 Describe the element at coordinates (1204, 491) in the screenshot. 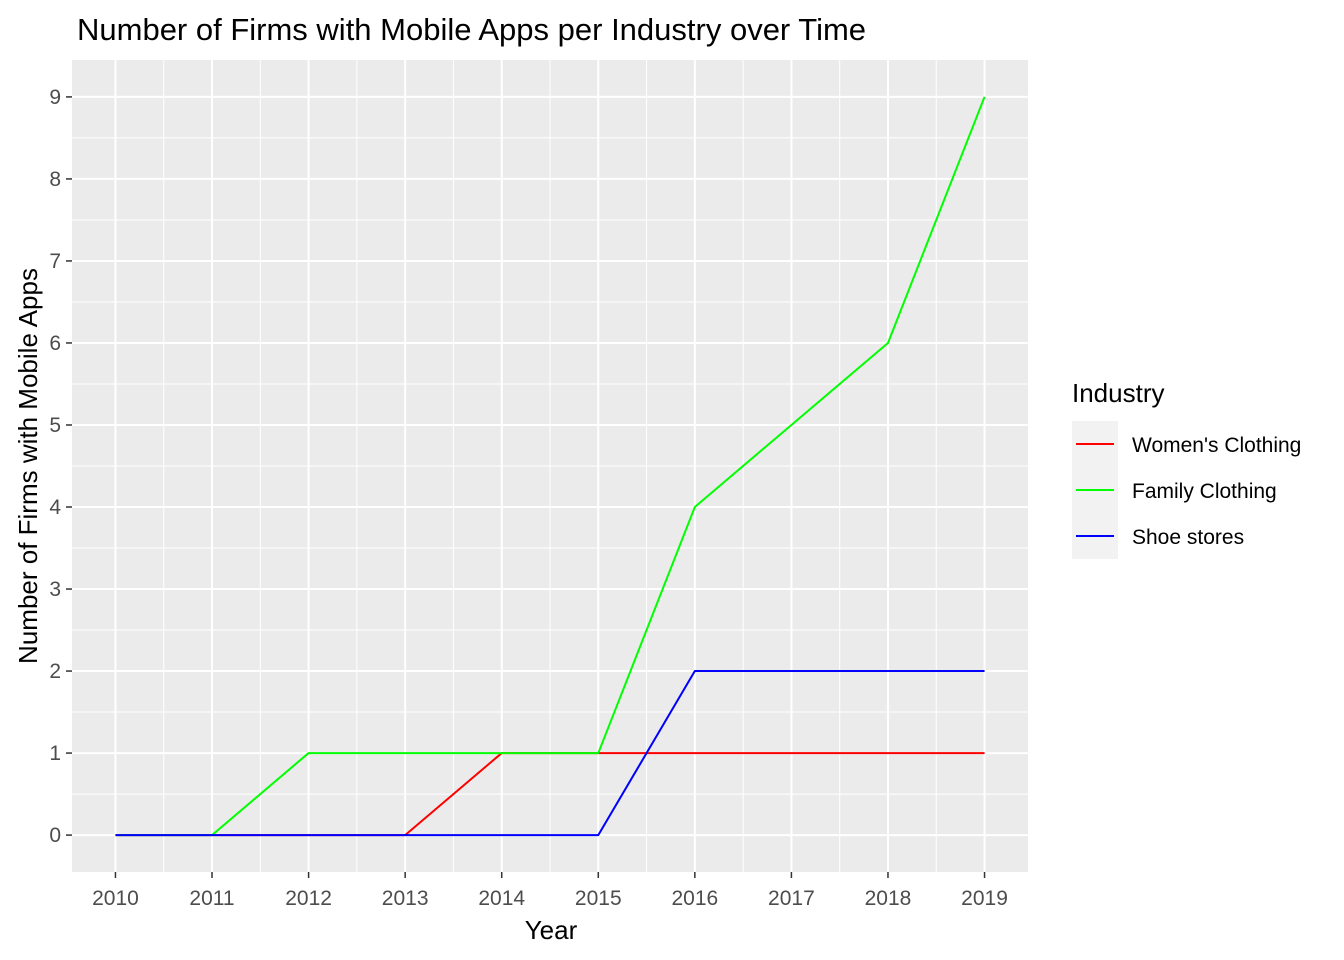

I see `legend-label: Family Clothing` at that location.